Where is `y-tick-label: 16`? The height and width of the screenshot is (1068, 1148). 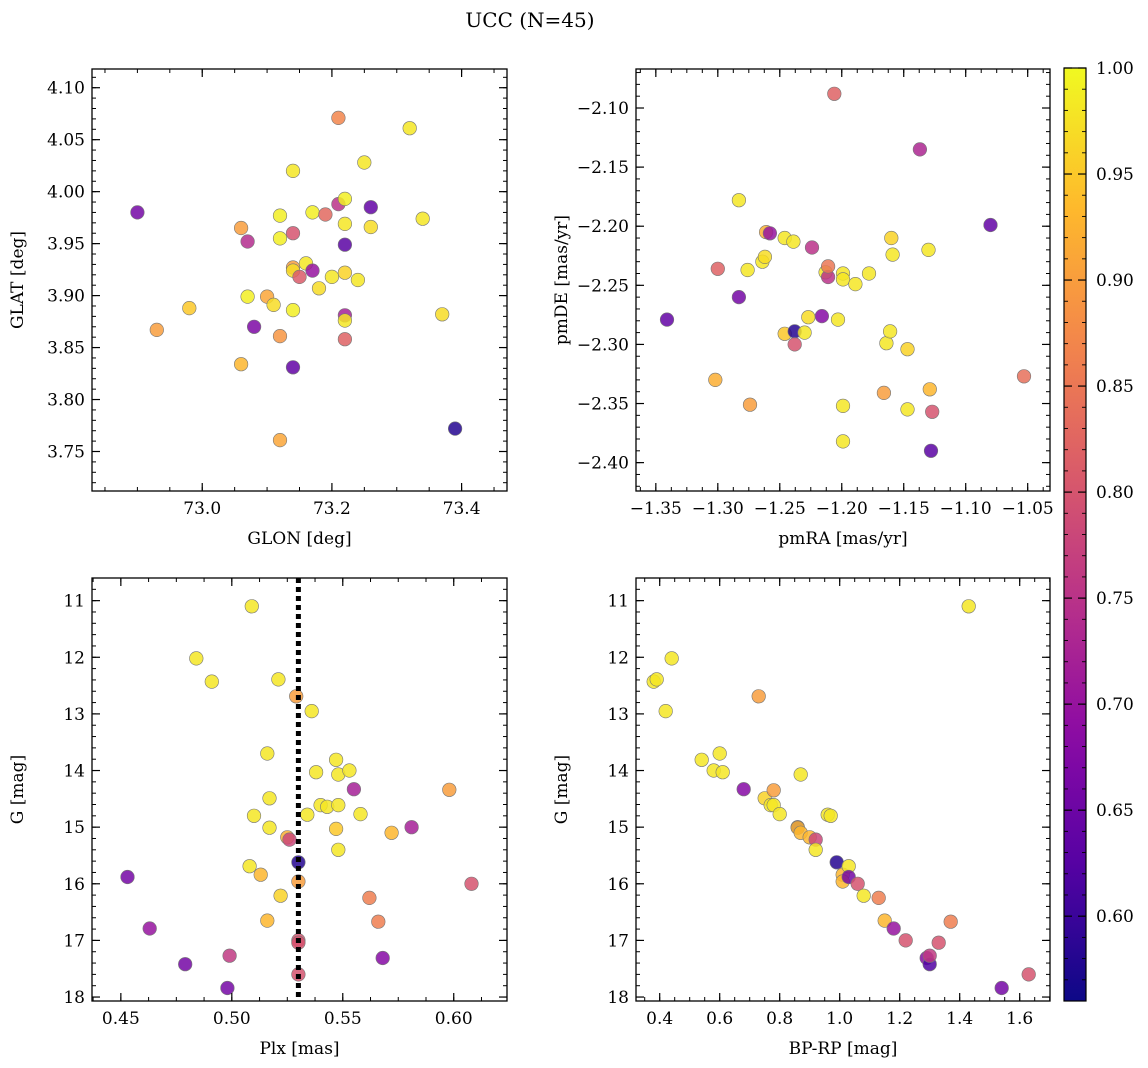
y-tick-label: 16 is located at coordinates (618, 885).